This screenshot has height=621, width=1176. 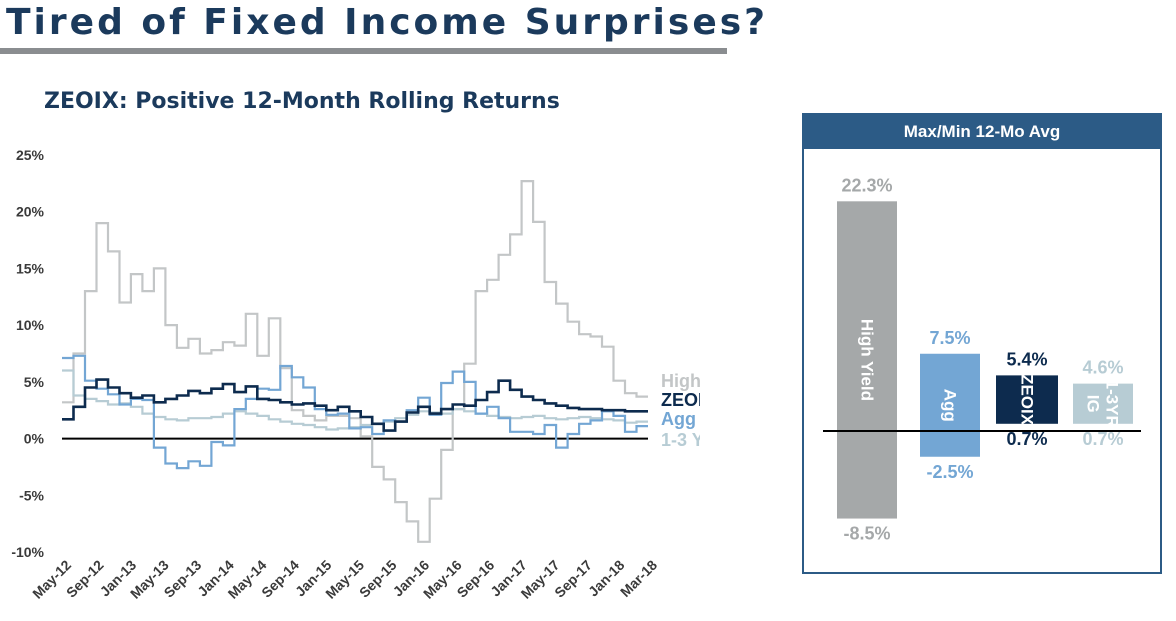 I want to click on bar-label-1-3yr-ig: 1-3YRIG, so click(x=1103, y=404).